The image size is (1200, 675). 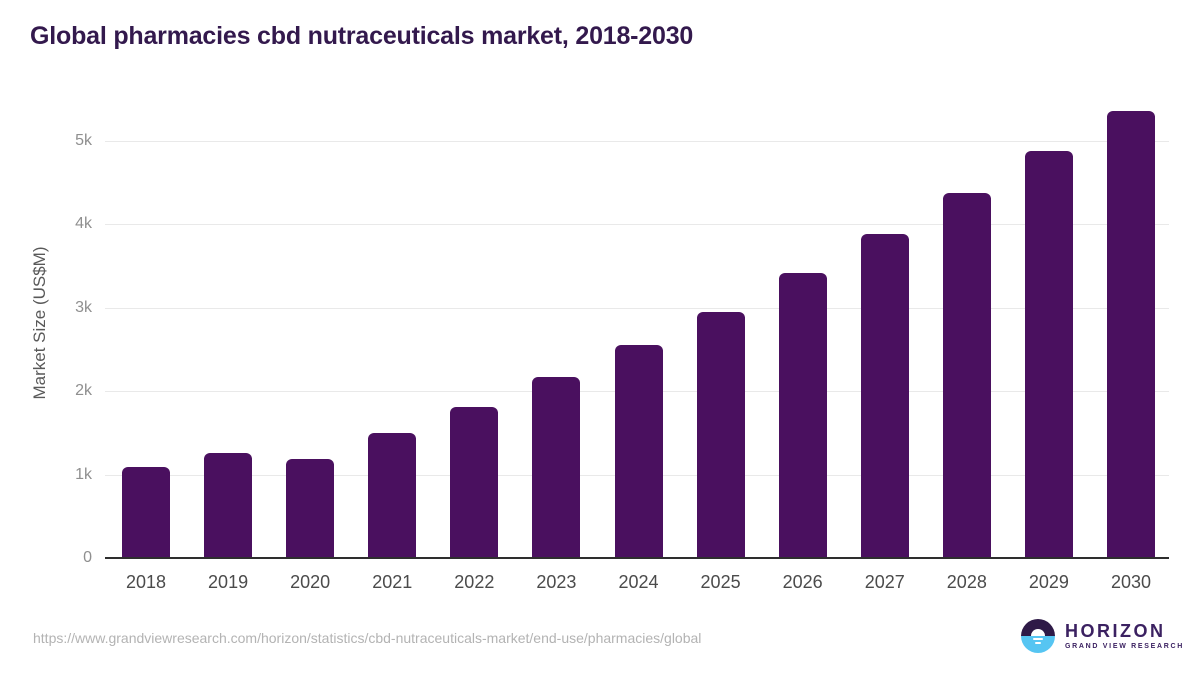 What do you see at coordinates (884, 395) in the screenshot?
I see `bar-2027` at bounding box center [884, 395].